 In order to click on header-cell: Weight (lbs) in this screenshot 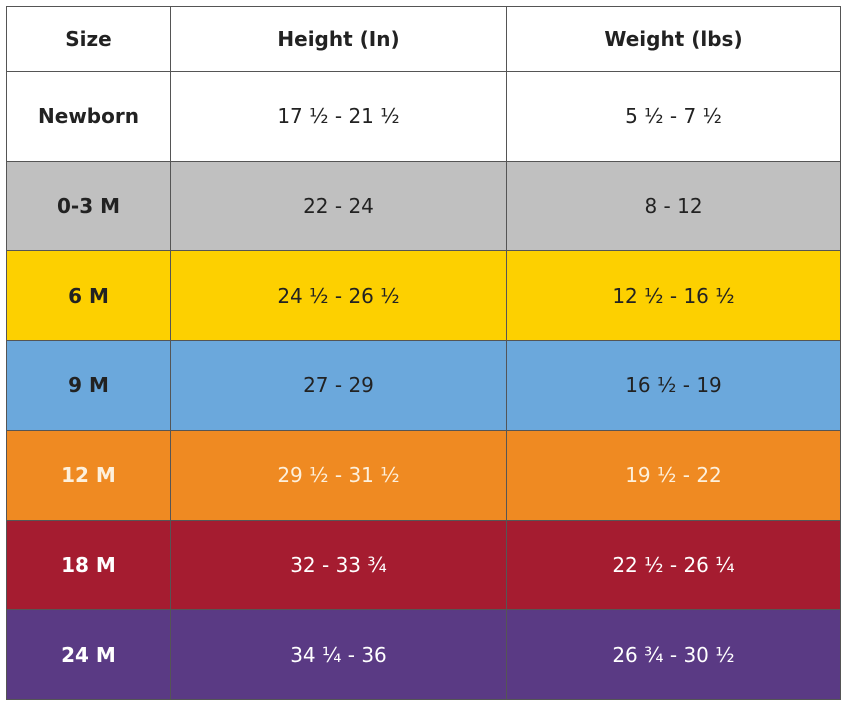, I will do `click(673, 39)`.